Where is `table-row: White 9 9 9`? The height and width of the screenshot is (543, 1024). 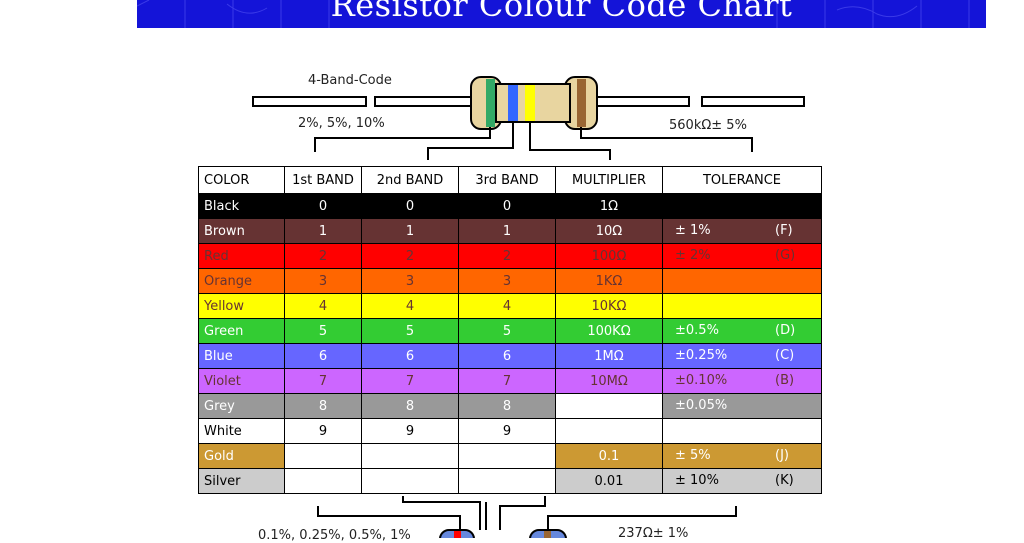 table-row: White 9 9 9 is located at coordinates (510, 431).